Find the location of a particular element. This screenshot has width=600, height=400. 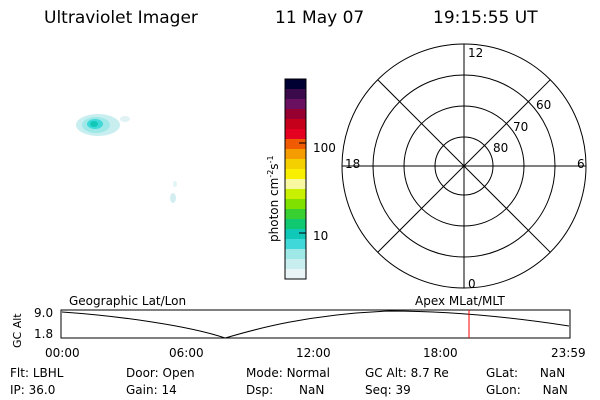

door-label: Door: is located at coordinates (142, 373).